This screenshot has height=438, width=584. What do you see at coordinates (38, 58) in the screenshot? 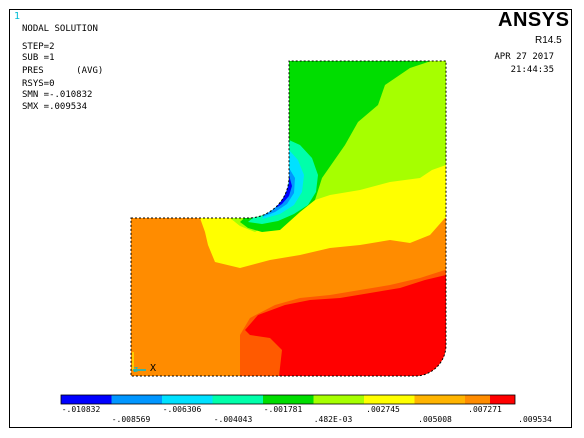
I see `substep-info: SUB =1` at bounding box center [38, 58].